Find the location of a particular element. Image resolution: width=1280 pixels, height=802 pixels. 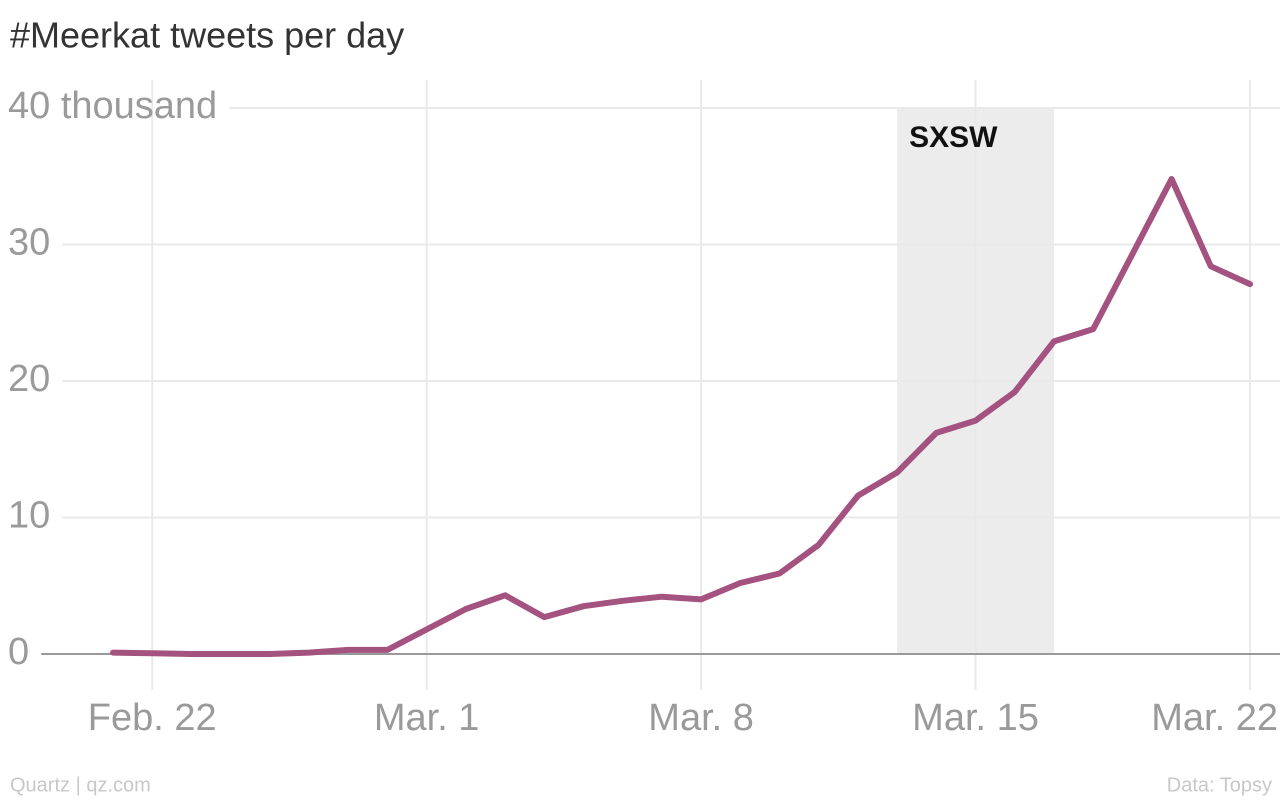

annotation-label: SXSW is located at coordinates (953, 137).